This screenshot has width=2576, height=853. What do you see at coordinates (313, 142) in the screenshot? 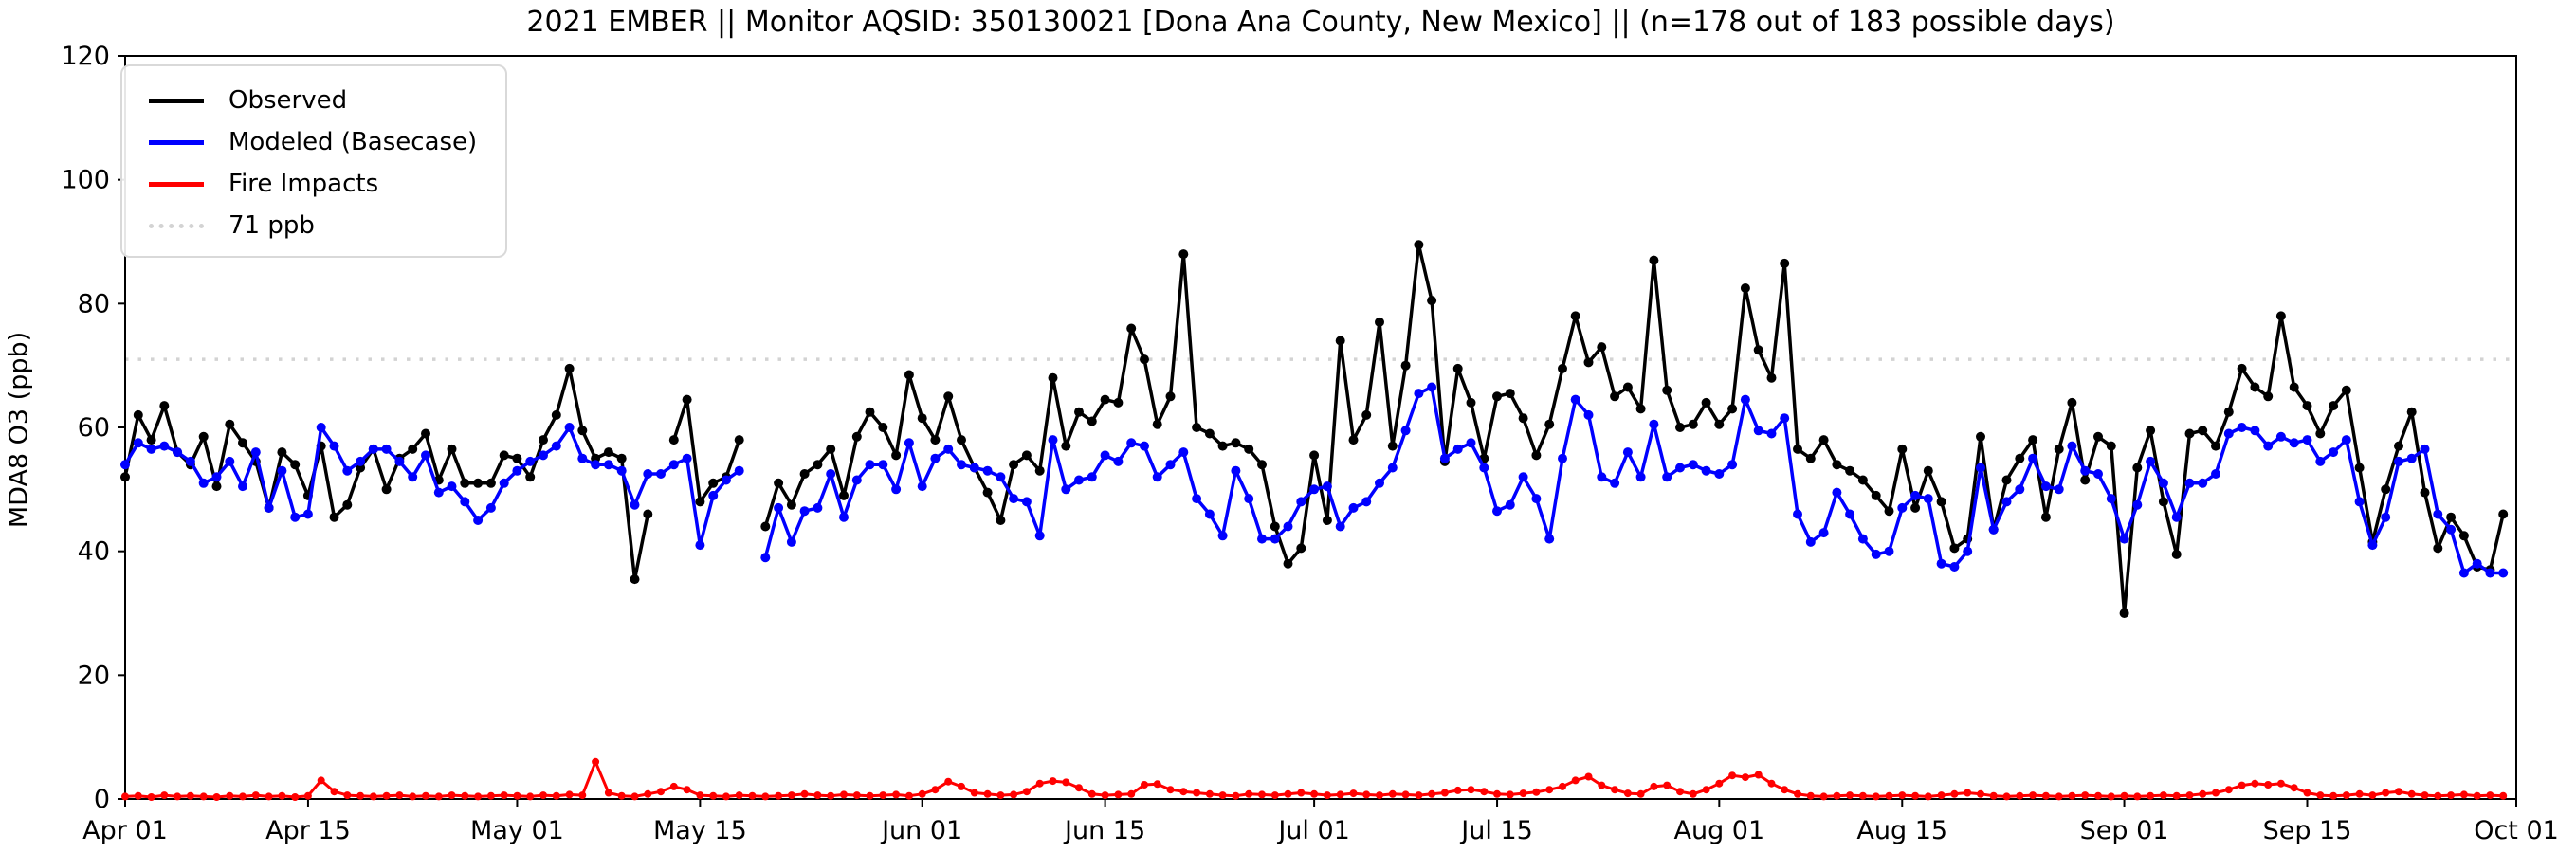
I see `legend-item-modeled: Modeled (Basecase)` at bounding box center [313, 142].